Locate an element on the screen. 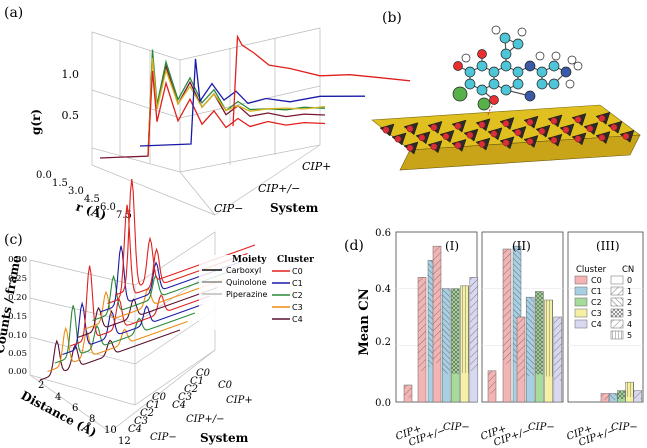 The height and width of the screenshot is (448, 647). panel-a-curves is located at coordinates (255, 96).